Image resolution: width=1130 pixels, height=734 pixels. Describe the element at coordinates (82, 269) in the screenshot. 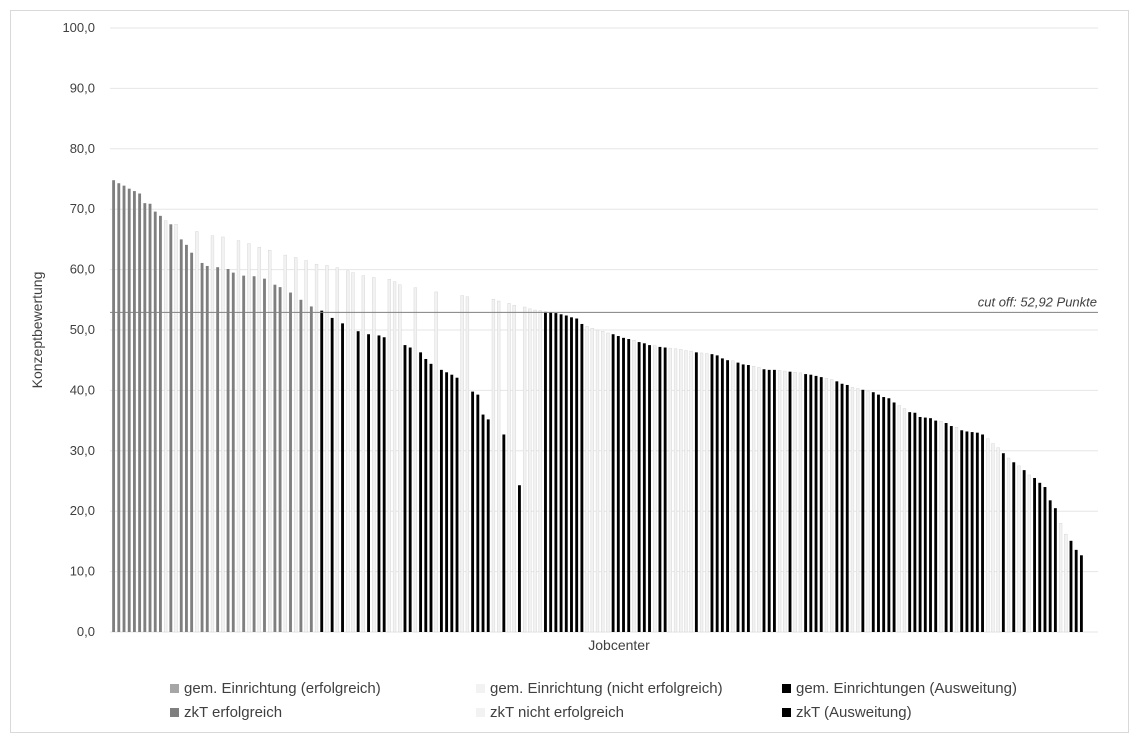

I see `y-tick-label: 60,0` at that location.